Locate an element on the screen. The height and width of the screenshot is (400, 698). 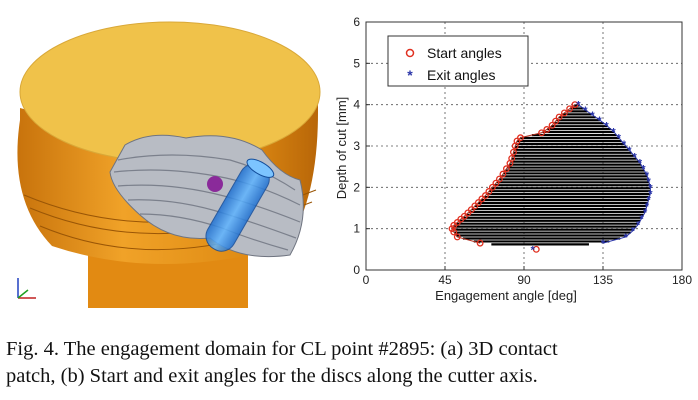
axis-triad-icon is located at coordinates (26, 288).